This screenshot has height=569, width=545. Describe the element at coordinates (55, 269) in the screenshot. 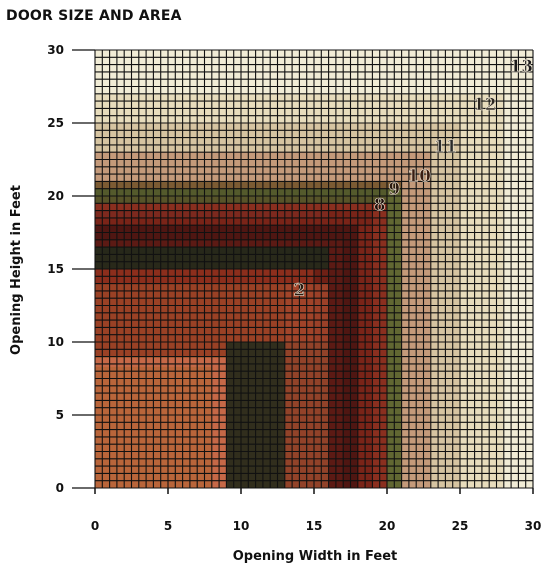

I see `y-tick-label: 15` at that location.